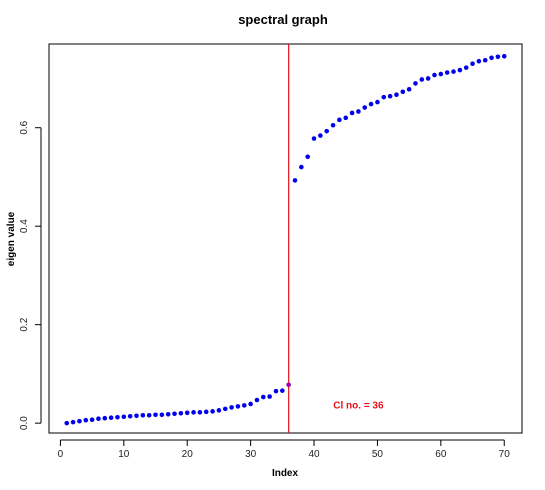 The width and height of the screenshot is (545, 490). What do you see at coordinates (24, 127) in the screenshot?
I see `y-tick-label: 0.6` at bounding box center [24, 127].